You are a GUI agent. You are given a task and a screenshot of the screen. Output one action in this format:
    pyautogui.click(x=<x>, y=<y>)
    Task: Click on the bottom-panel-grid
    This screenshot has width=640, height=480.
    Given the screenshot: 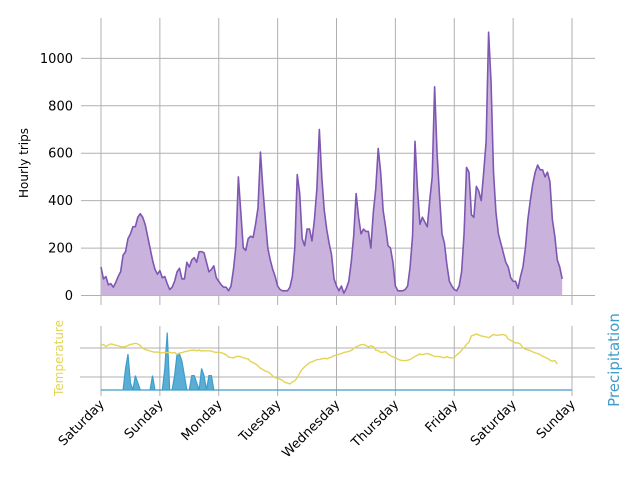 What is the action you would take?
    pyautogui.click(x=337, y=361)
    